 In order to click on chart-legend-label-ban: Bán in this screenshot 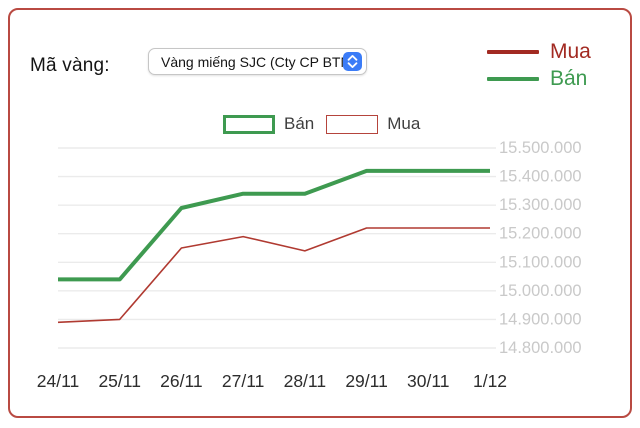, I will do `click(299, 123)`.